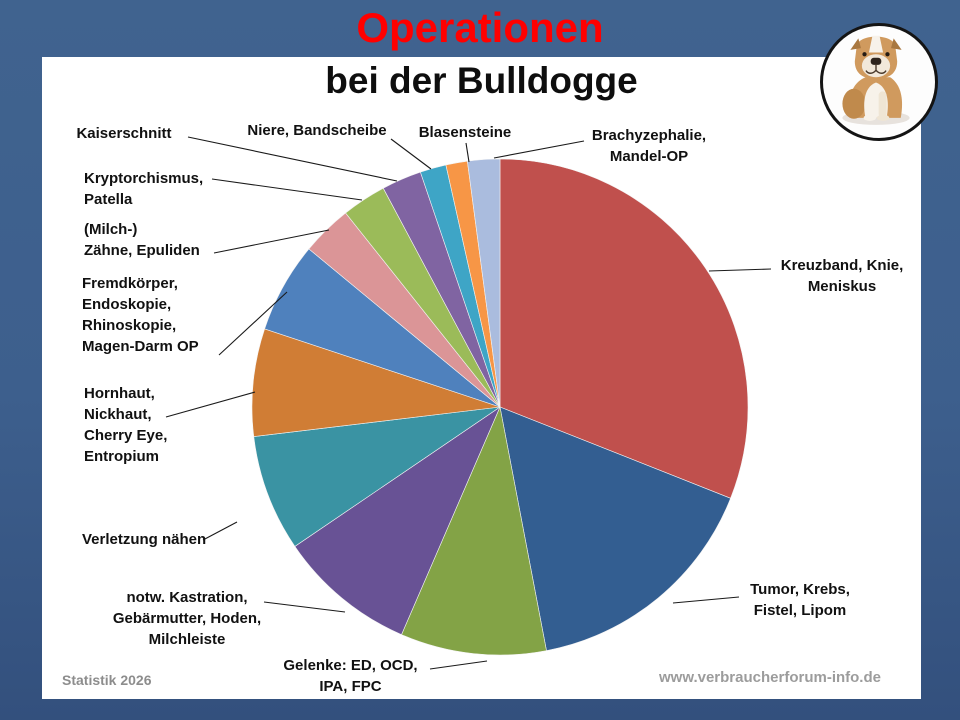 The image size is (960, 720). I want to click on pie-label-kaiserschnitt: Kaiserschnitt, so click(124, 133).